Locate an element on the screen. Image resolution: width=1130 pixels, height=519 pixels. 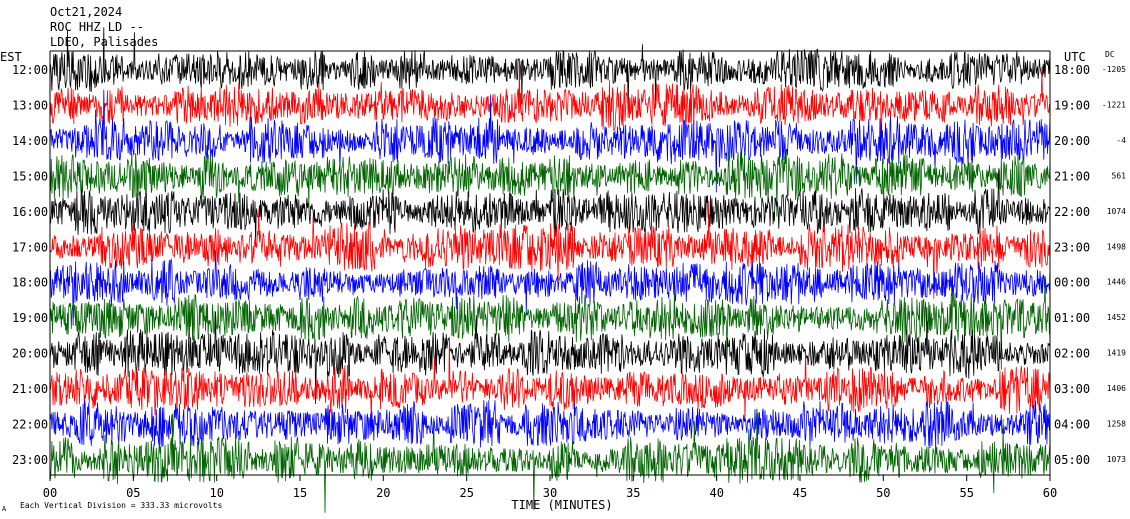
dc-offset-label: 1419 is located at coordinates (1116, 353).